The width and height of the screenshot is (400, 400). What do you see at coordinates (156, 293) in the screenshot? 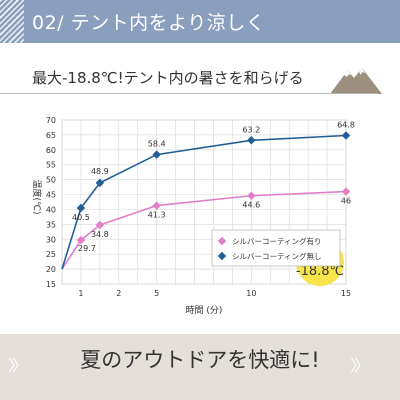
I see `x-tick-label: 5` at bounding box center [156, 293].